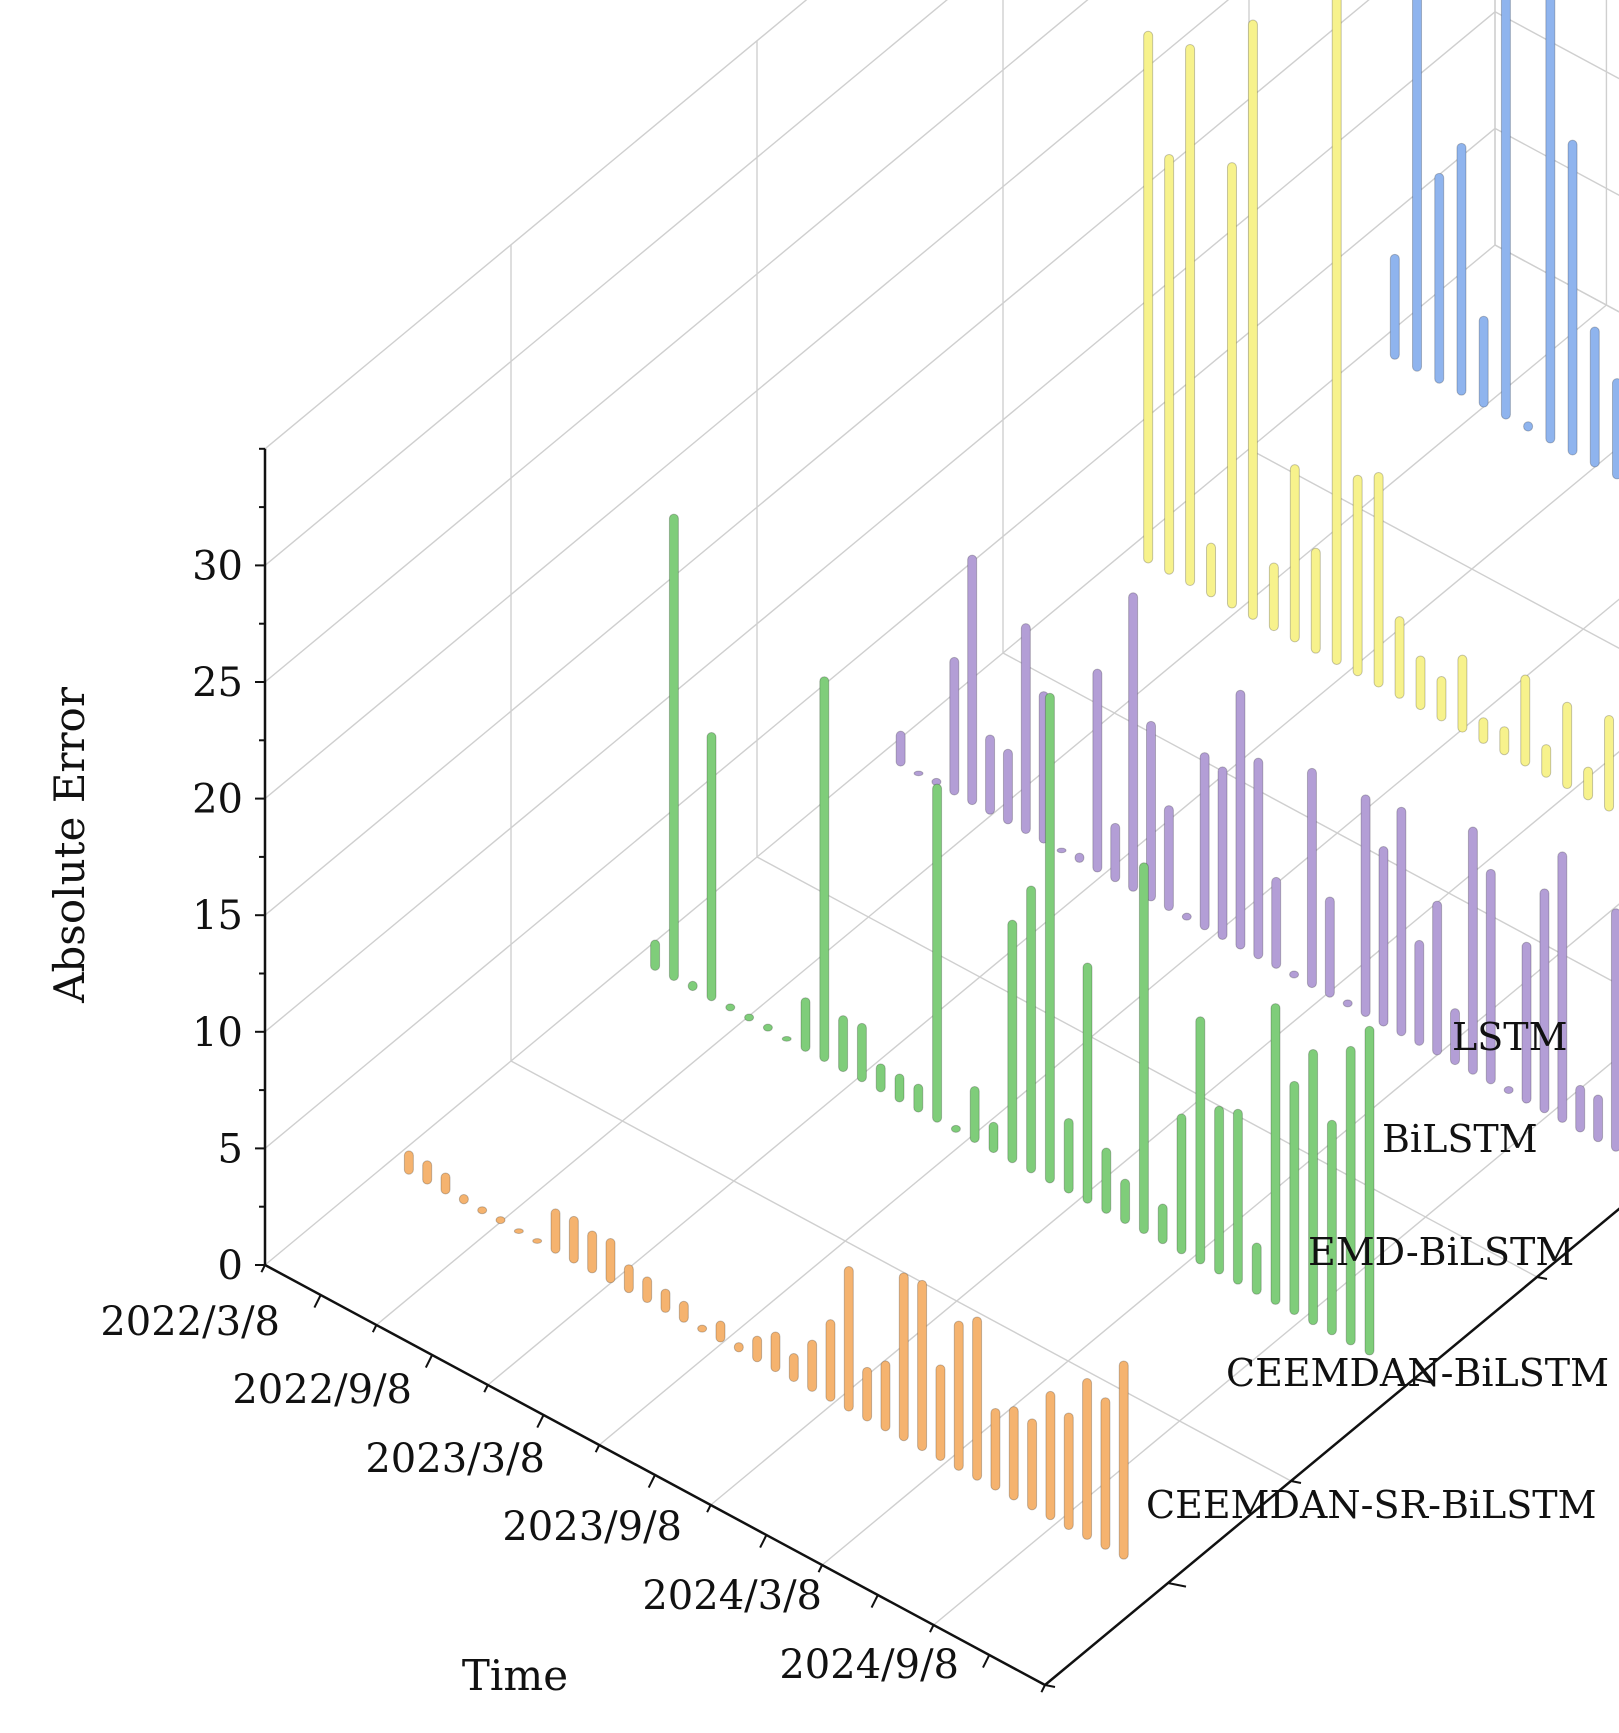 The width and height of the screenshot is (1619, 1733). What do you see at coordinates (515, 1675) in the screenshot?
I see `time-axis-title: Time` at bounding box center [515, 1675].